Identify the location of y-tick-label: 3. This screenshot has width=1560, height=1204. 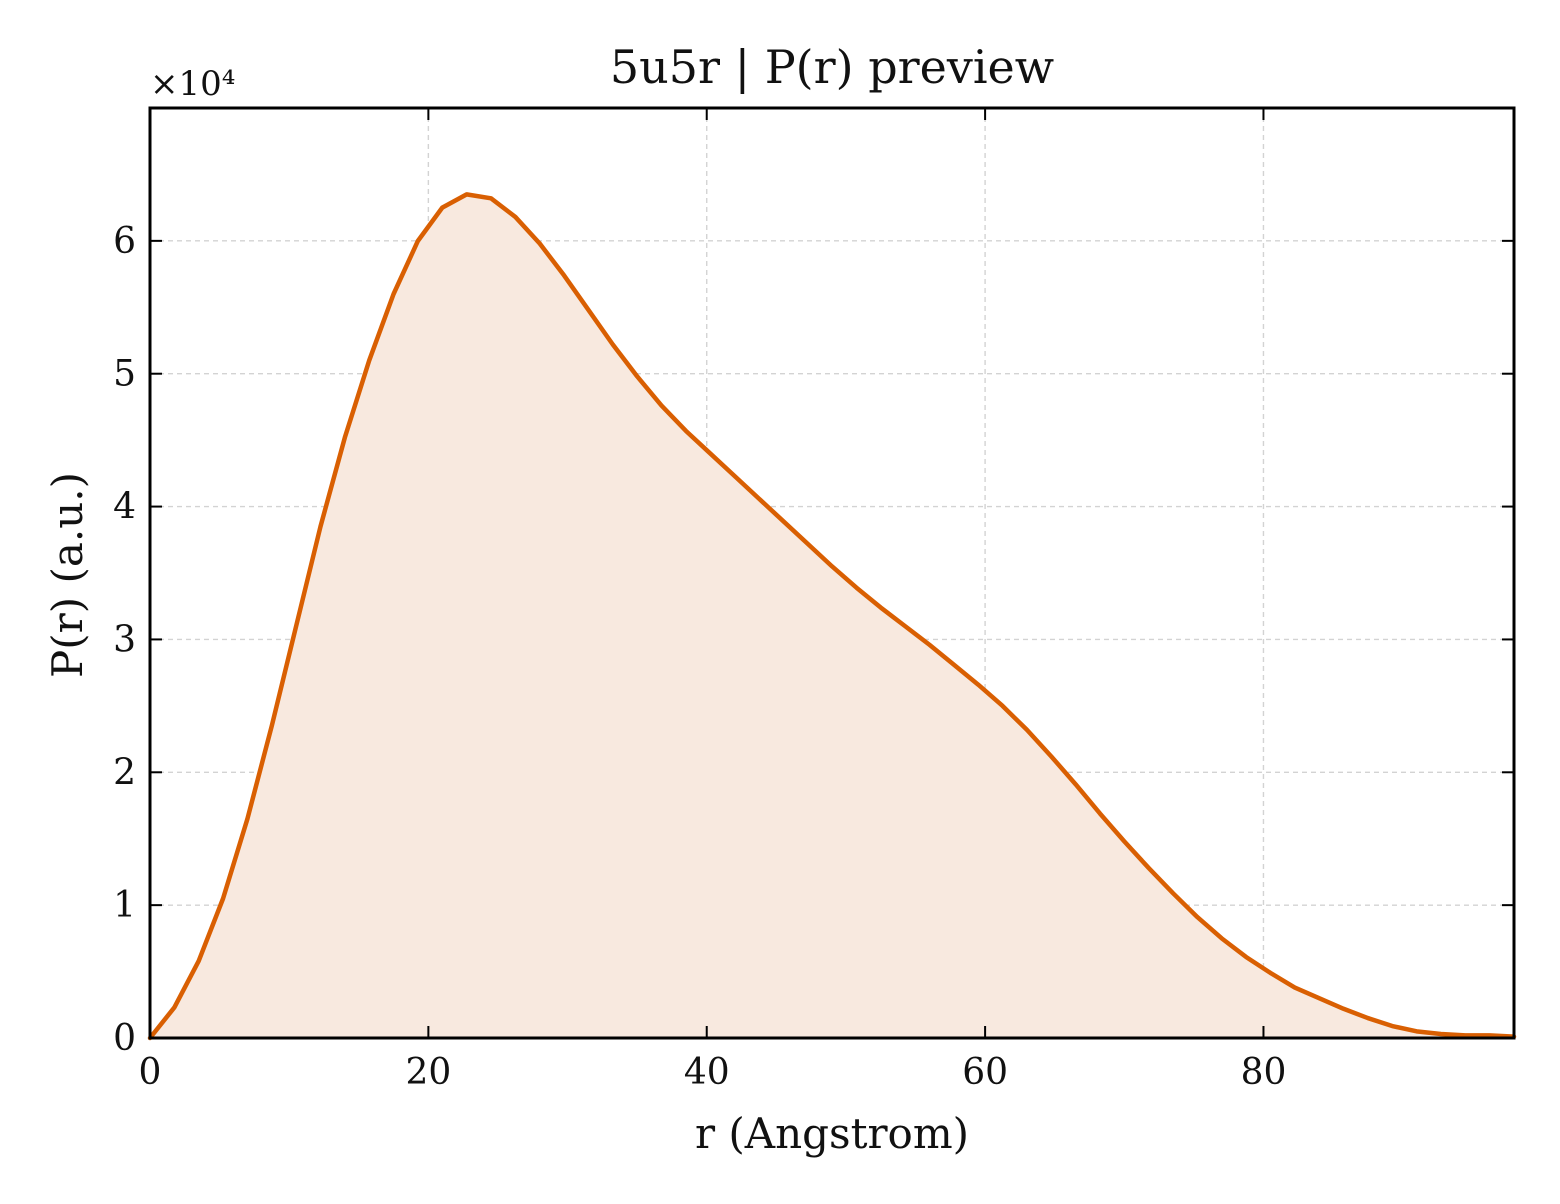
(124, 639).